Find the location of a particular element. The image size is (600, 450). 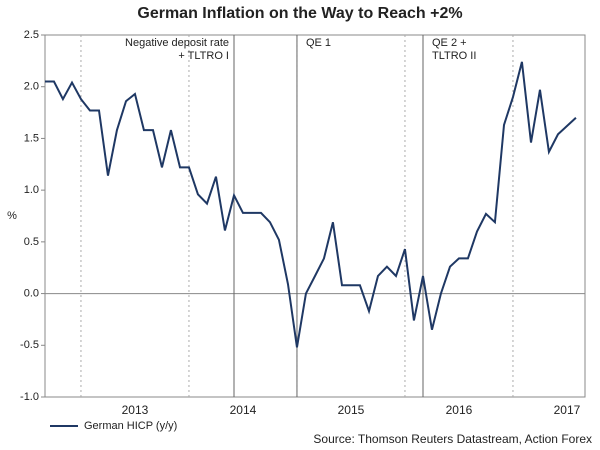

event-label: TLTRO II is located at coordinates (454, 56).